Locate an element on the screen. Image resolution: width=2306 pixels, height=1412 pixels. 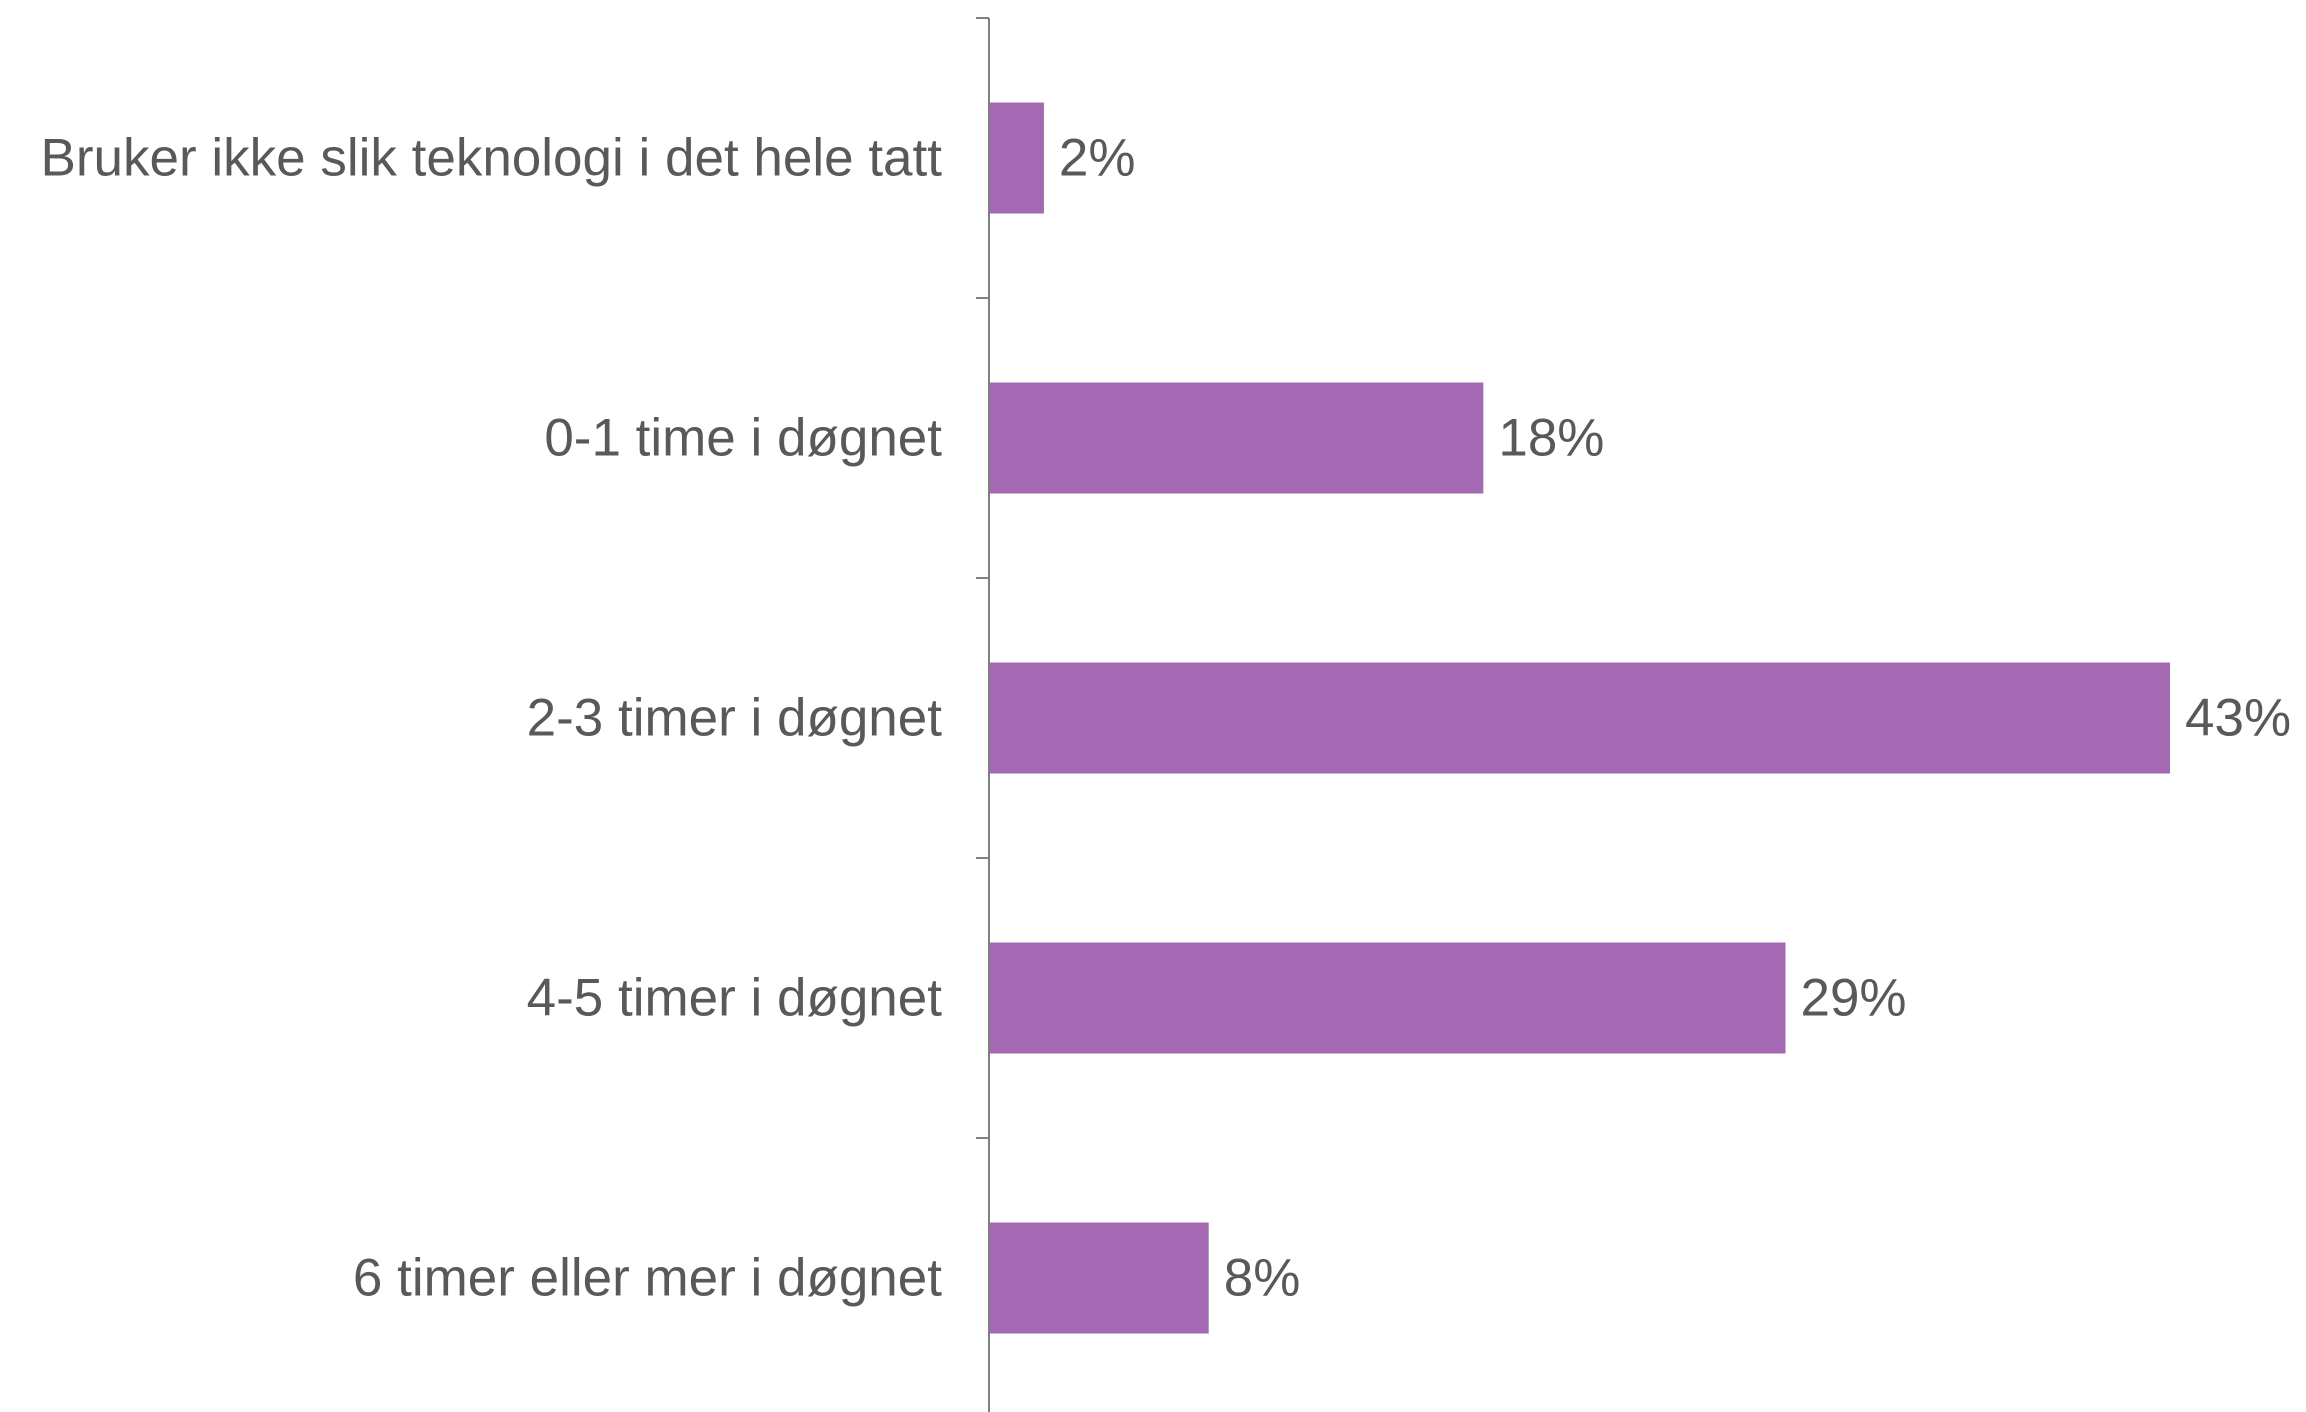
category-label: 6 timer eller mer i døgnet is located at coordinates (647, 1278).